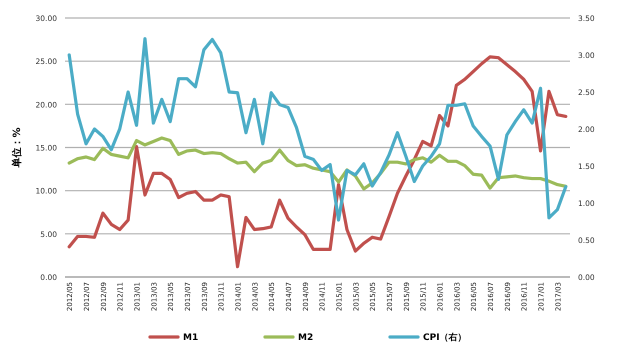 The height and width of the screenshot is (350, 625). I want to click on legend-label: CPI（右）, so click(445, 337).